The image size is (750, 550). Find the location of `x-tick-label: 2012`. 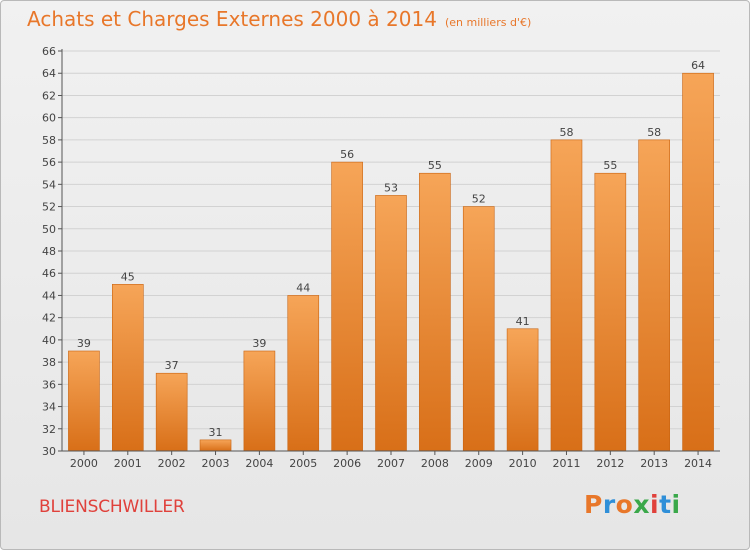

x-tick-label: 2012 is located at coordinates (610, 463).